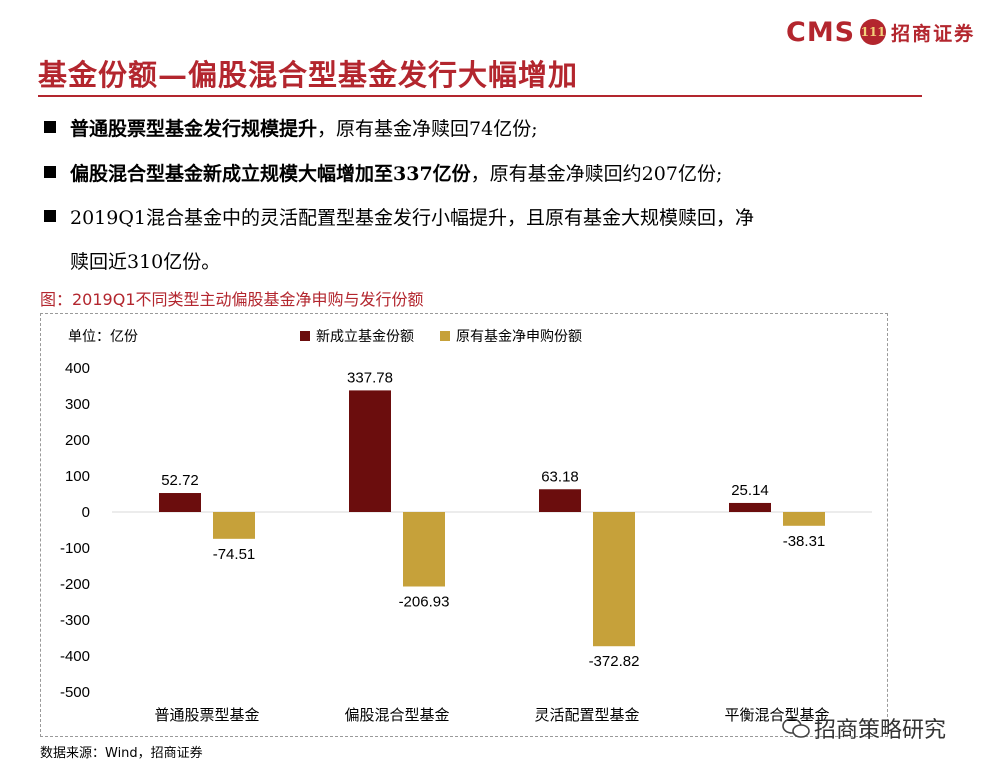 The width and height of the screenshot is (992, 772). Describe the element at coordinates (86, 512) in the screenshot. I see `y-tick-label: 0` at that location.